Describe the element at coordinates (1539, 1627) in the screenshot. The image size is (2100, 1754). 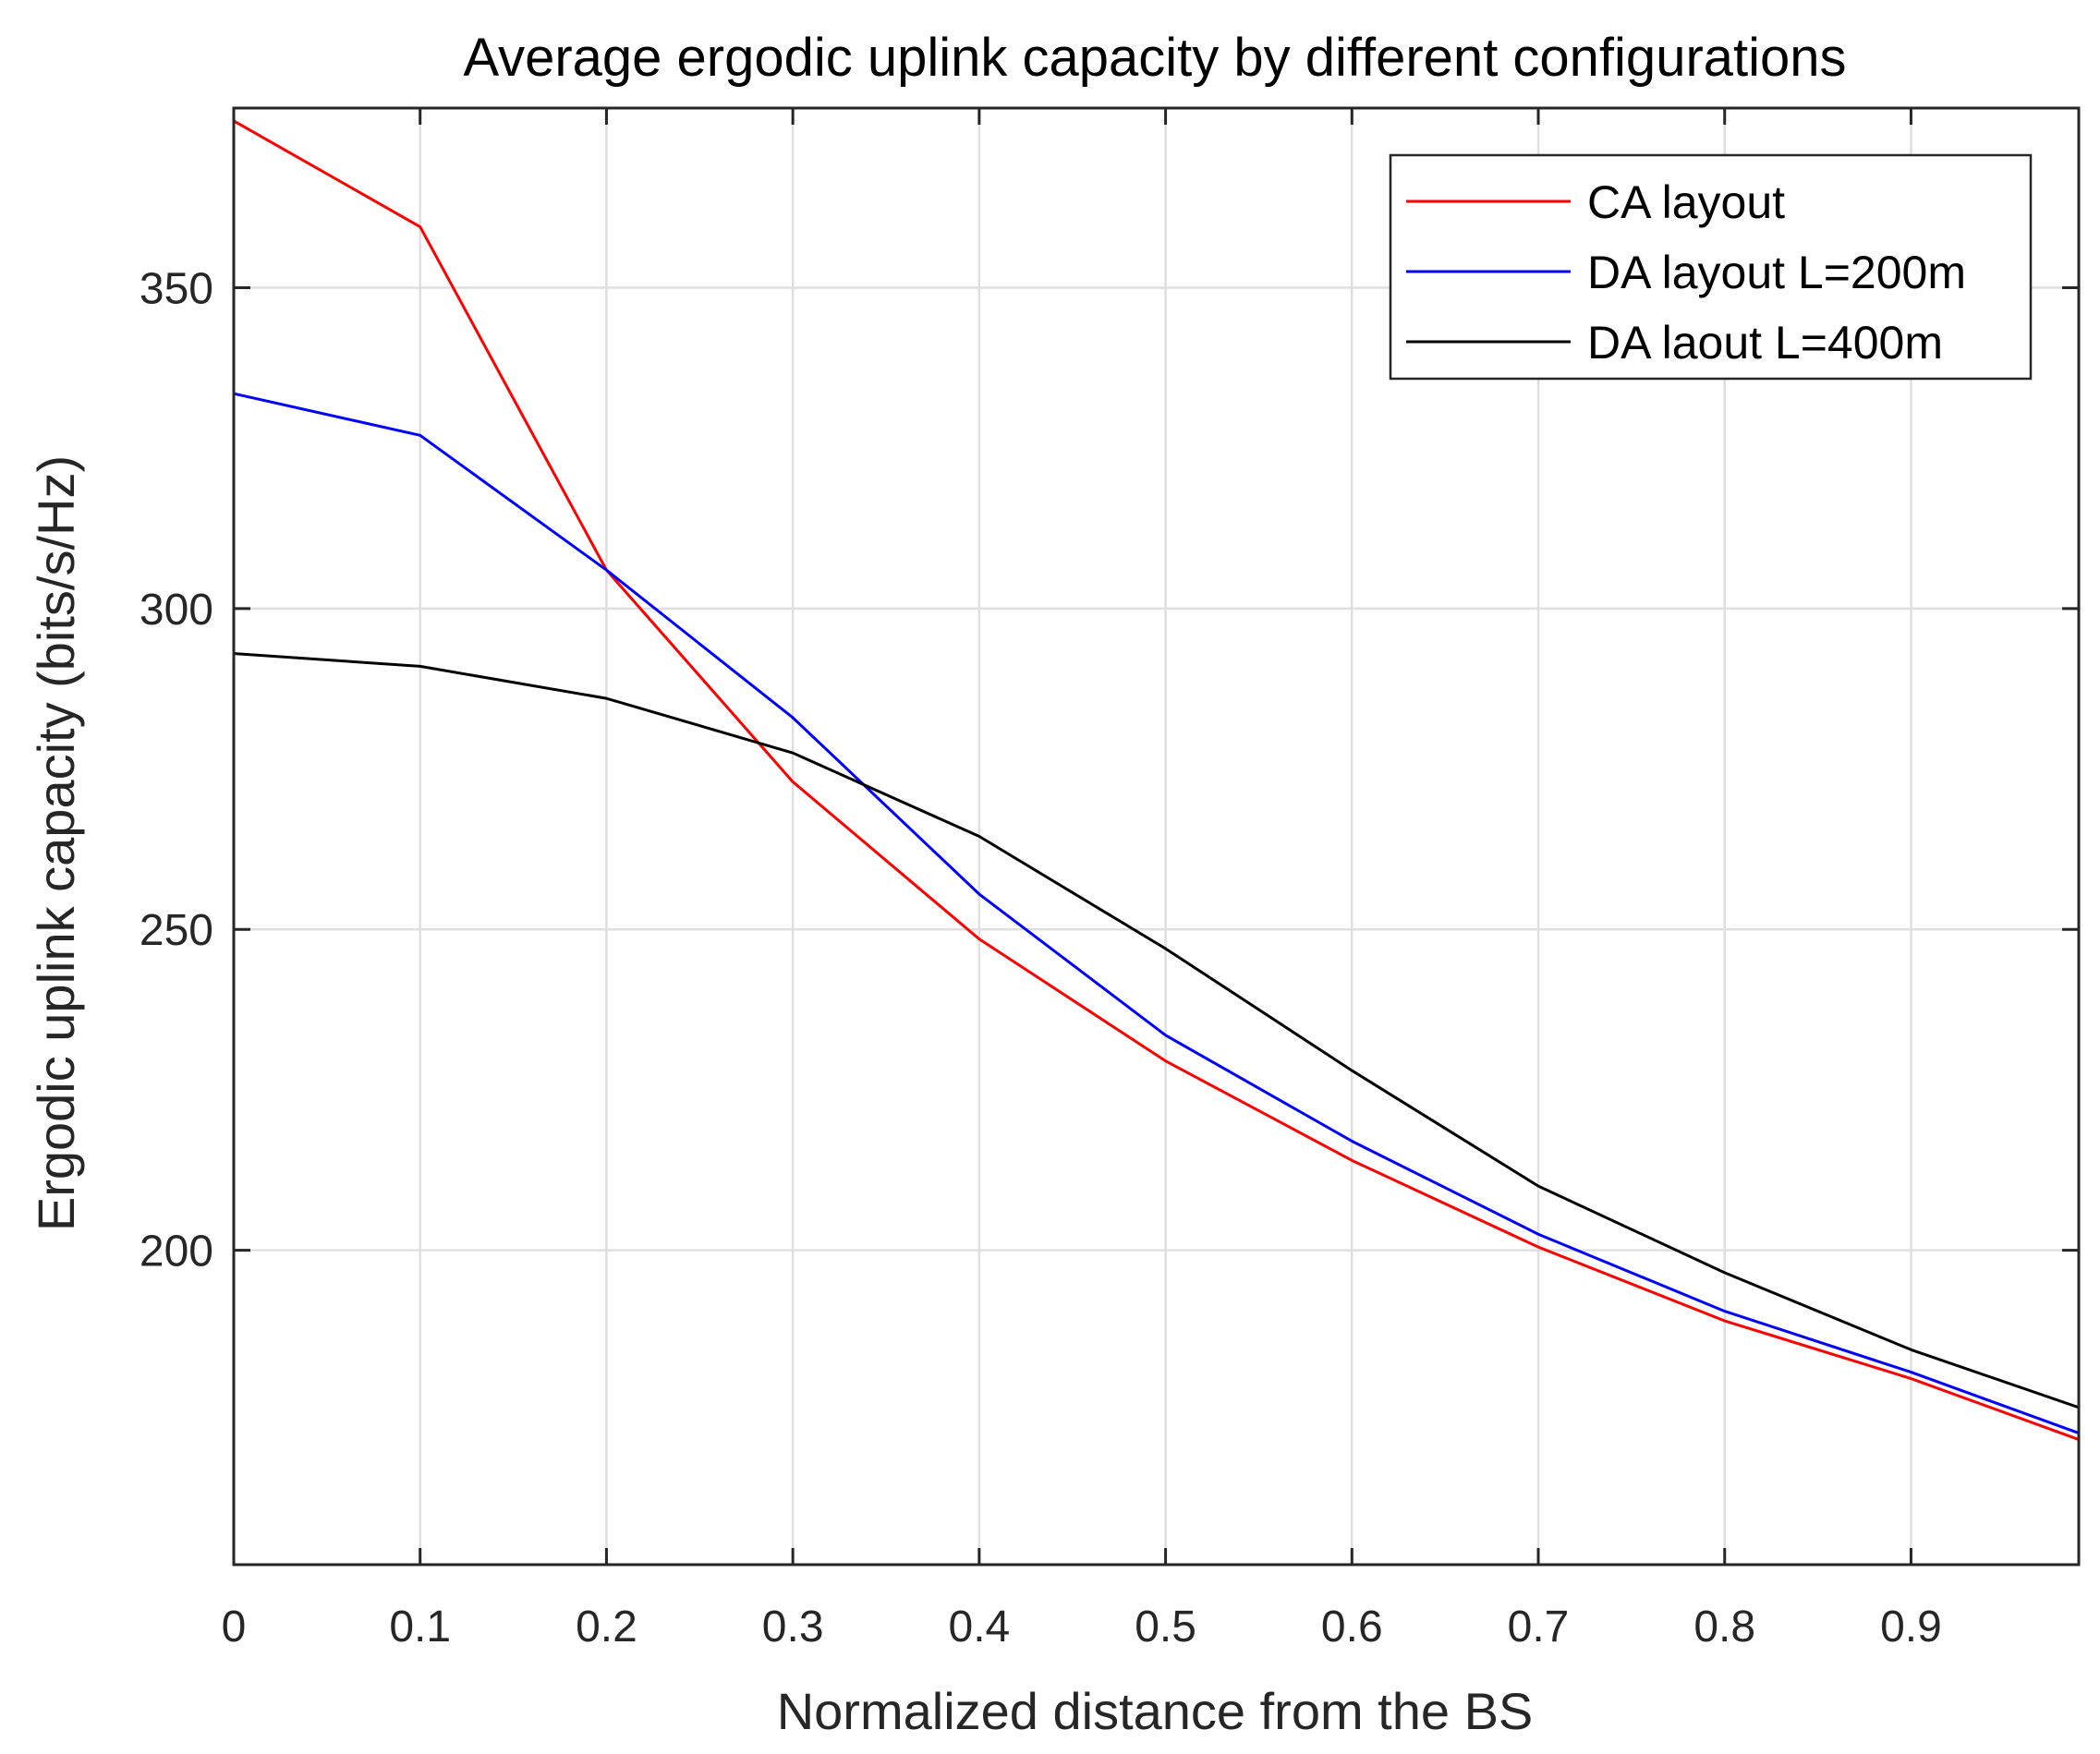
I see `x-tick-label: 0.7` at that location.